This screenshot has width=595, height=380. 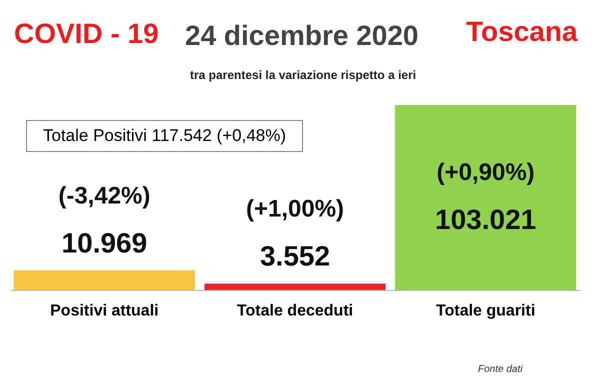 I want to click on x-tick-label: Positivi attuali, so click(x=104, y=311).